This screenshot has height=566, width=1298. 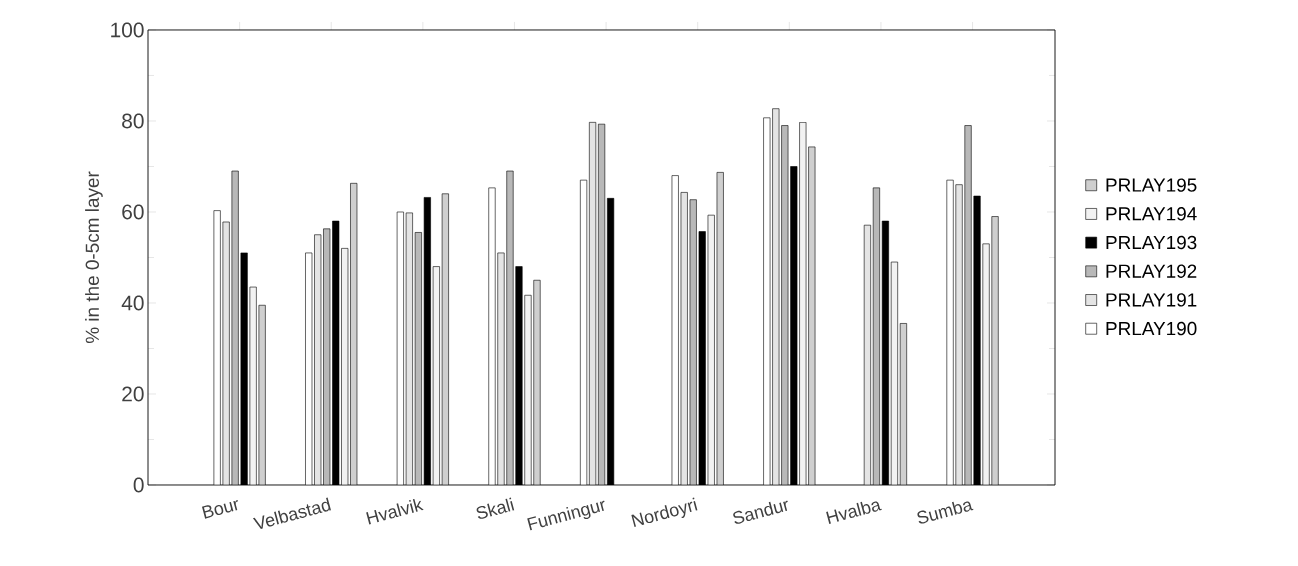 I want to click on x-tick-label: Hvalba, so click(x=854, y=512).